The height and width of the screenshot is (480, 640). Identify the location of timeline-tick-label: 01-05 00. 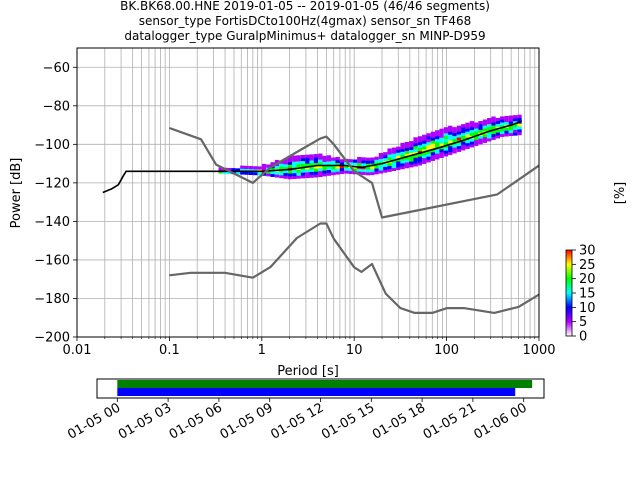
(94, 421).